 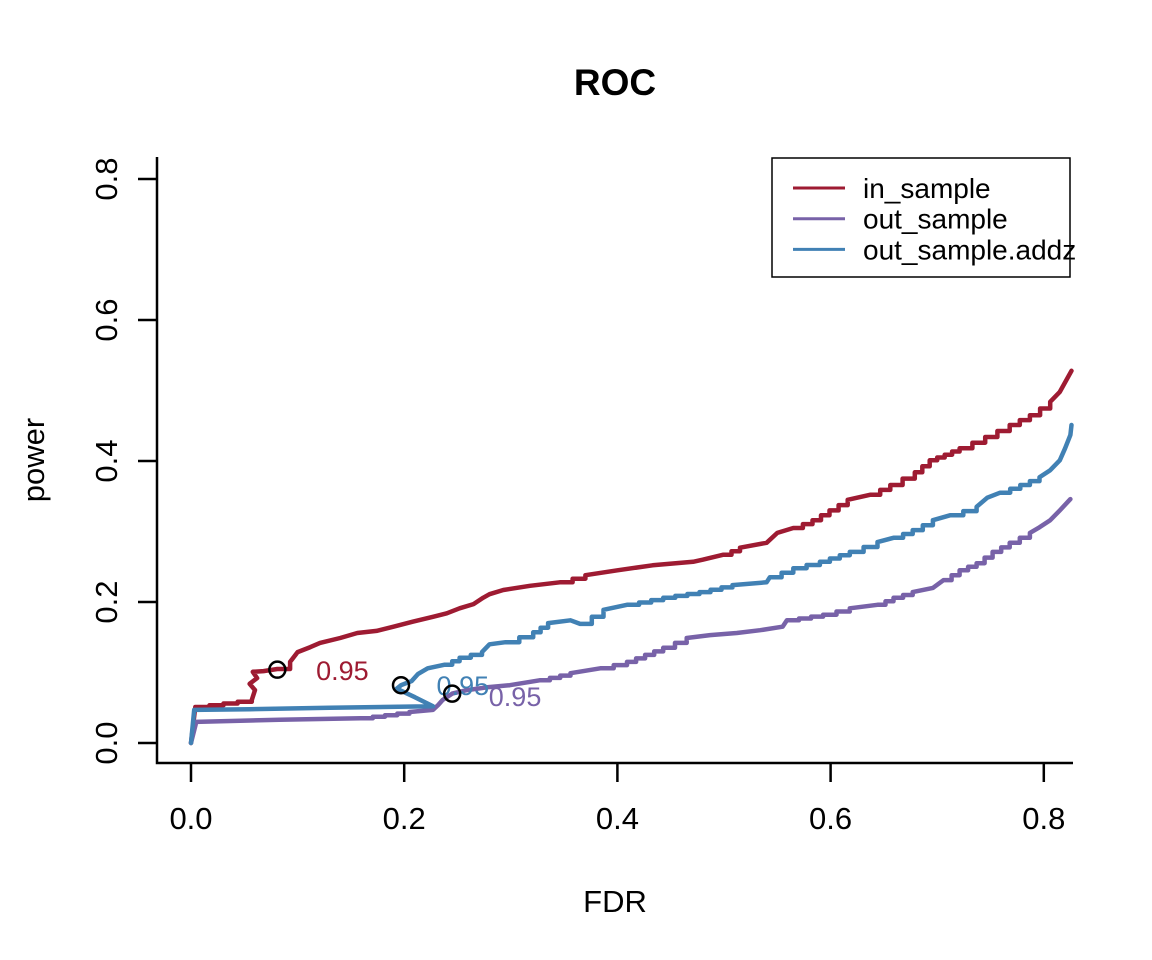 I want to click on legend-label-out_sample.addz: out_sample.addz, so click(x=969, y=249).